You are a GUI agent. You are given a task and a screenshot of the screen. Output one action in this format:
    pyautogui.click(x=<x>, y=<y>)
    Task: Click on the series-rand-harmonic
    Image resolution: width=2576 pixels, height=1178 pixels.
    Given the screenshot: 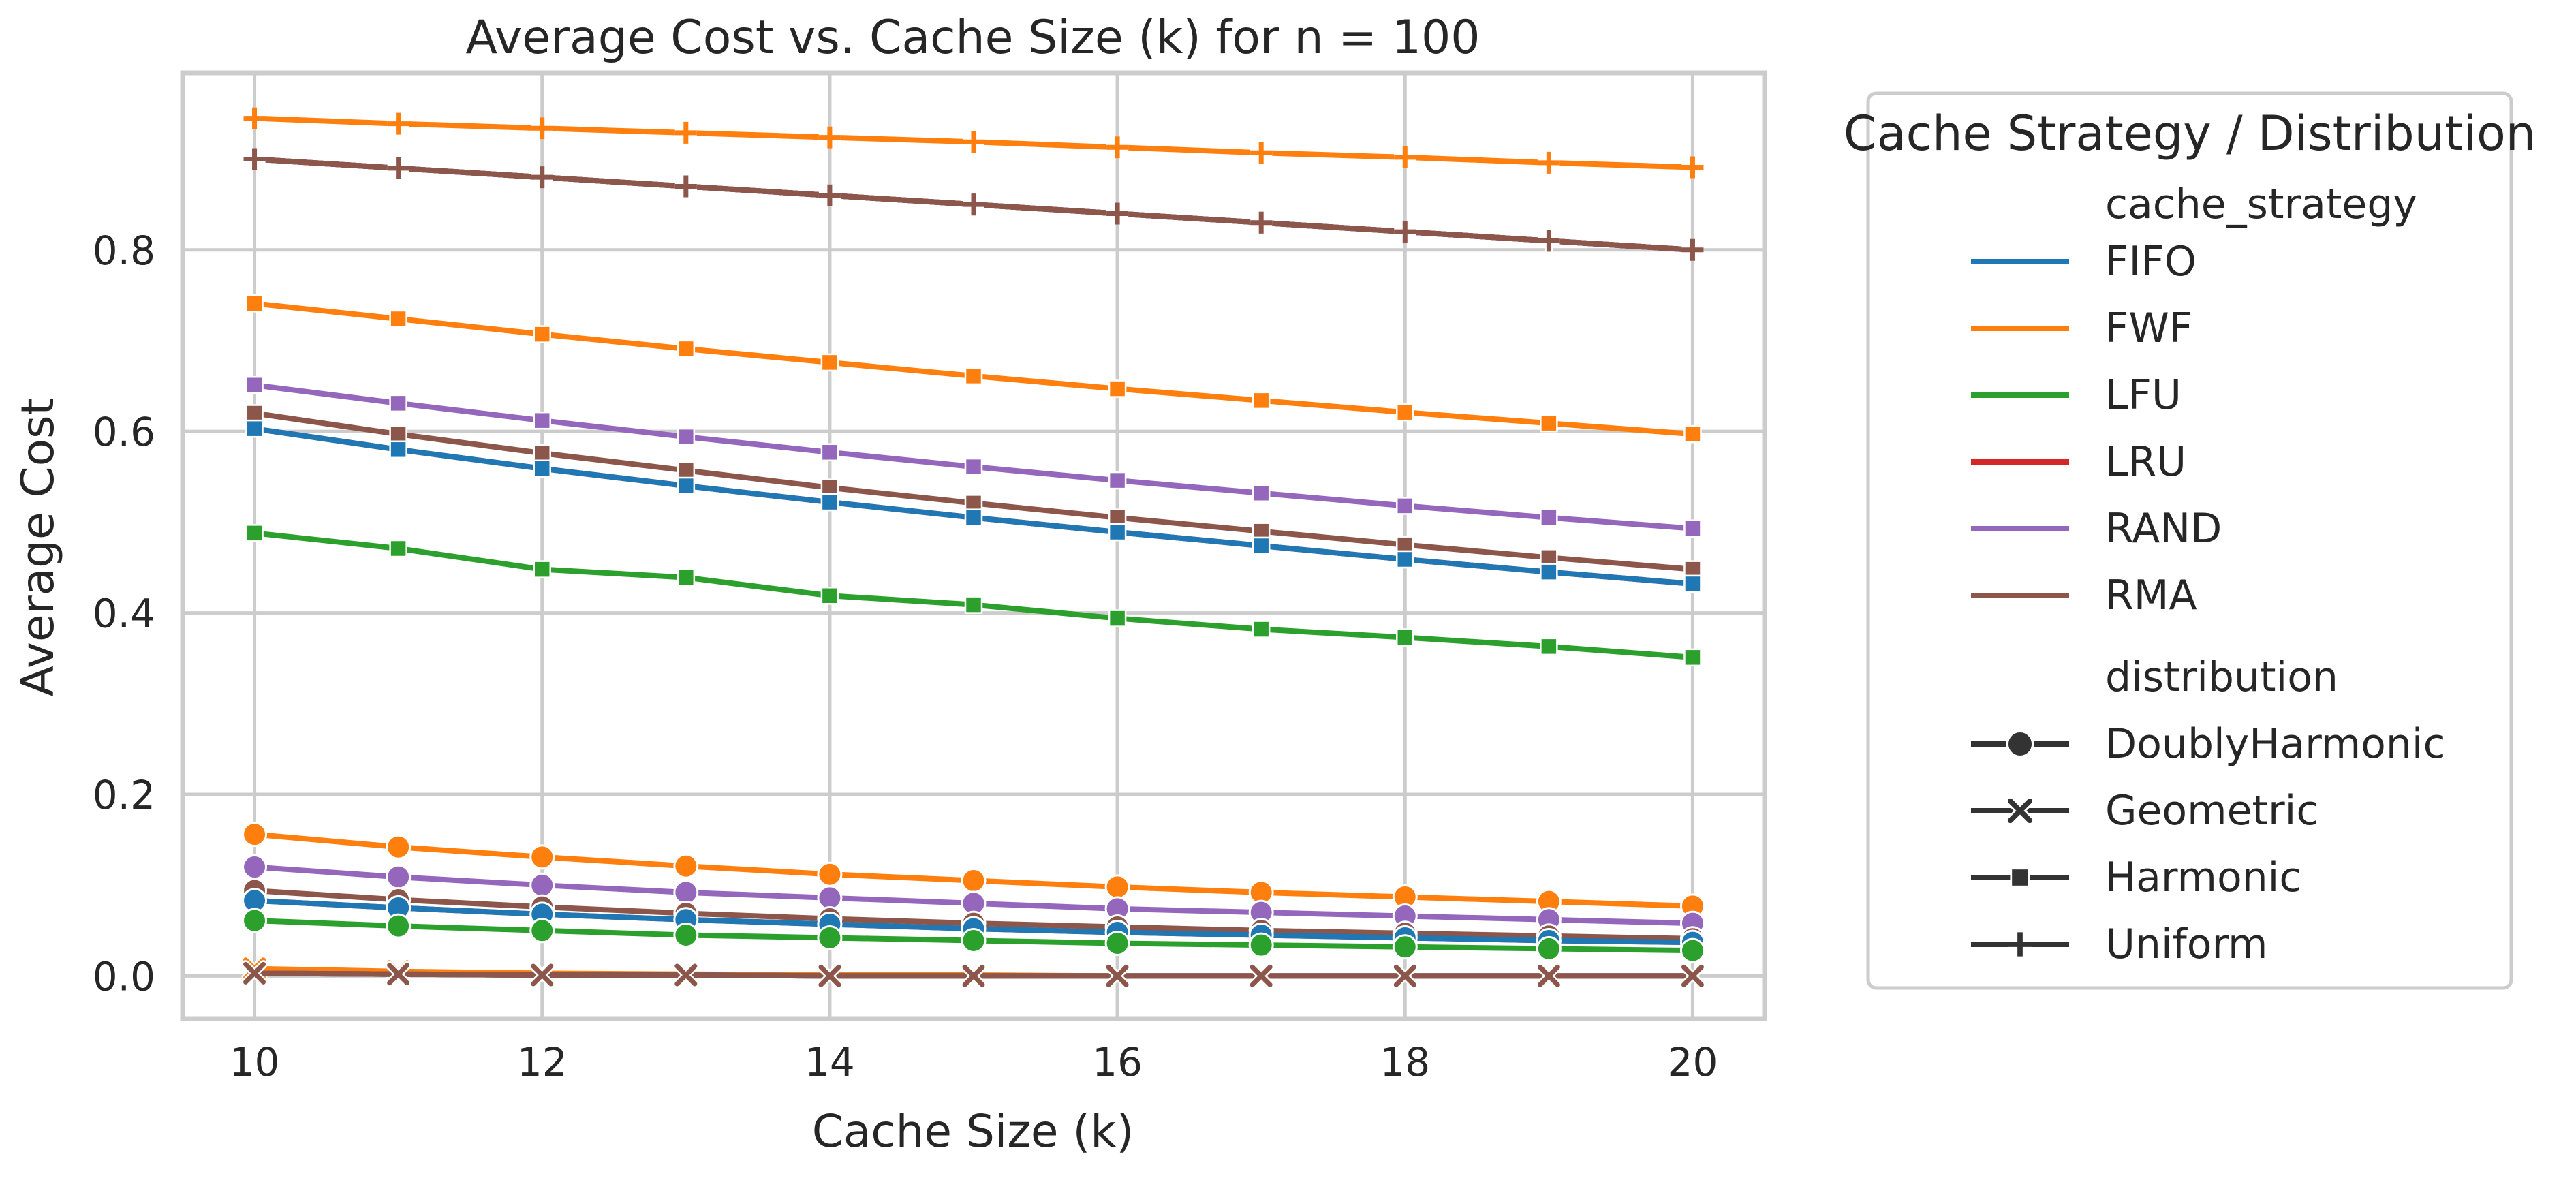 What is the action you would take?
    pyautogui.click(x=973, y=456)
    